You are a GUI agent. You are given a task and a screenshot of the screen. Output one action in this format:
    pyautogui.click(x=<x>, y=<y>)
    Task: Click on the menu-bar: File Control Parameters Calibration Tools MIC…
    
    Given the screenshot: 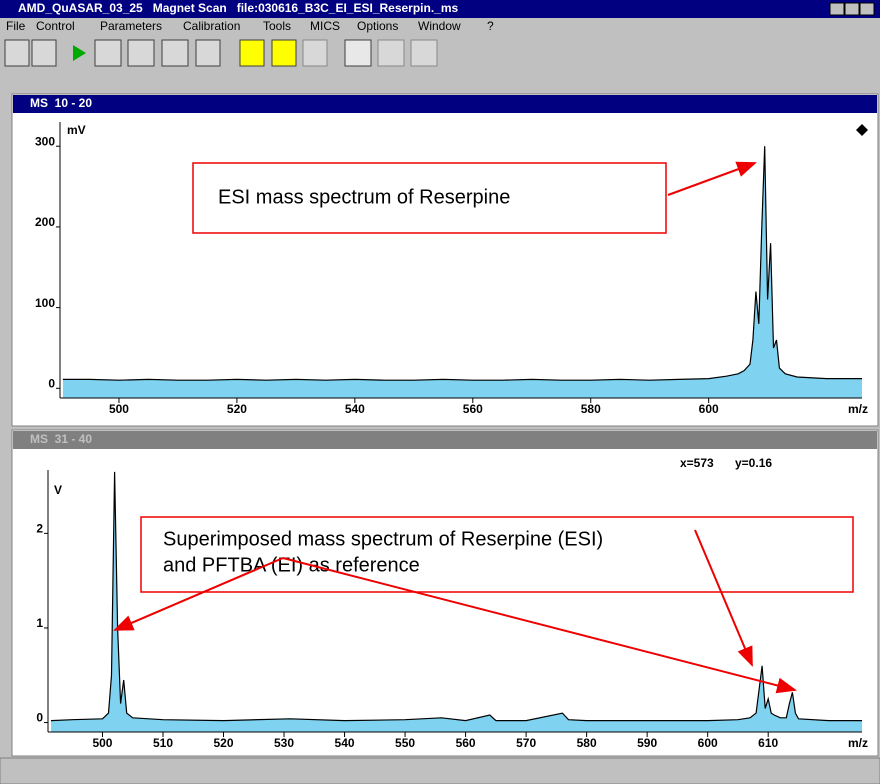 What is the action you would take?
    pyautogui.click(x=250, y=26)
    